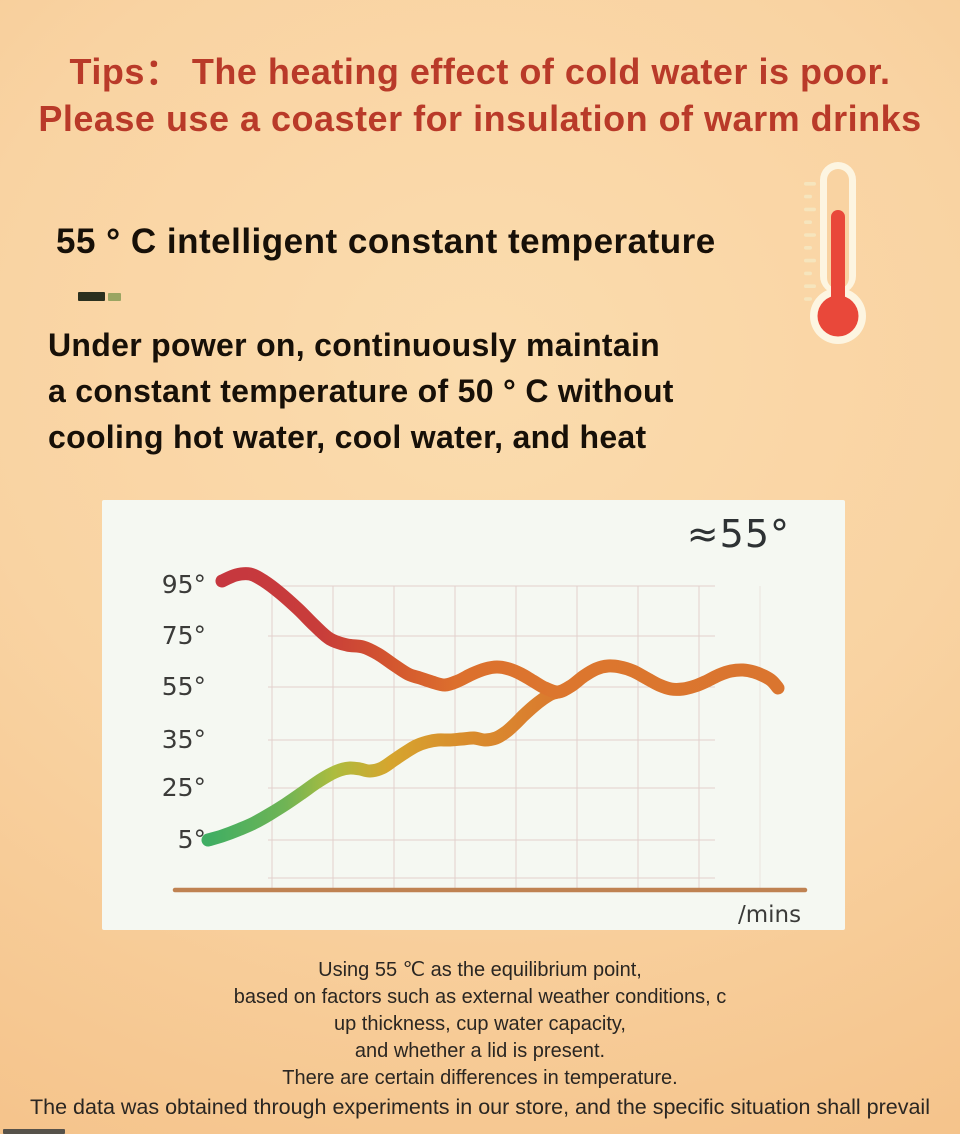 This screenshot has height=1134, width=960. What do you see at coordinates (361, 391) in the screenshot?
I see `description-line-2: a constant temperature of 50 ° C without` at bounding box center [361, 391].